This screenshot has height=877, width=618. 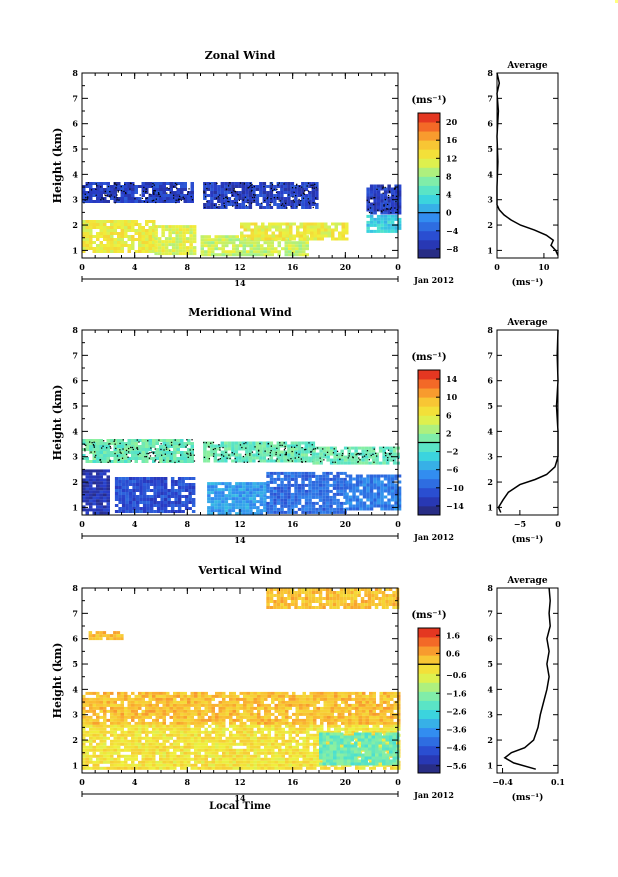 I want to click on profile-y-tick-label: 3, so click(x=490, y=457).